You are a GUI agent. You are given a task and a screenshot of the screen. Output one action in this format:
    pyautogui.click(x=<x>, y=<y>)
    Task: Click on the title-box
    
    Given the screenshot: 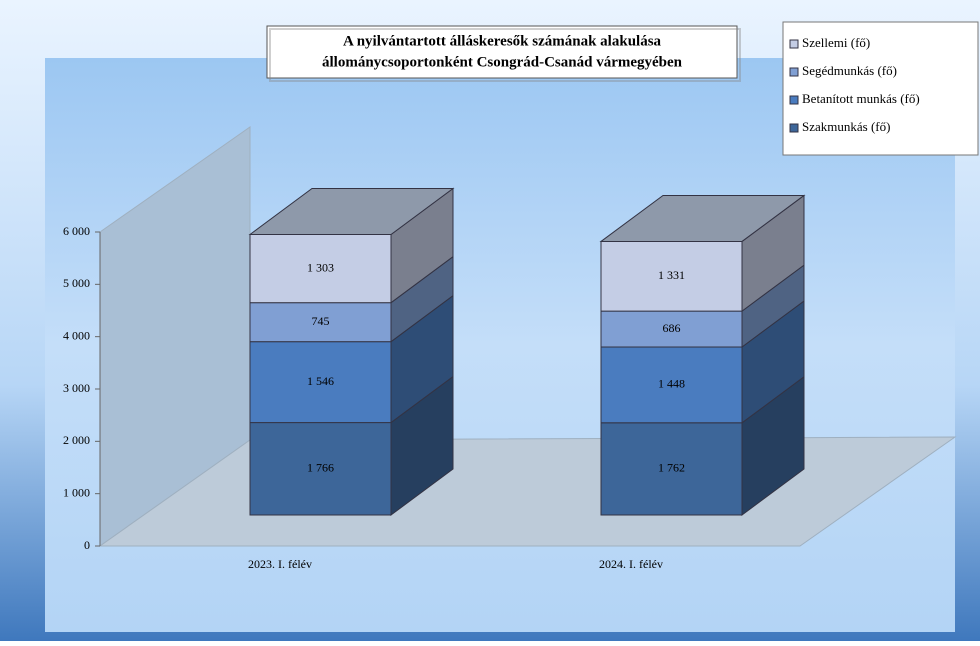 What is the action you would take?
    pyautogui.click(x=502, y=52)
    